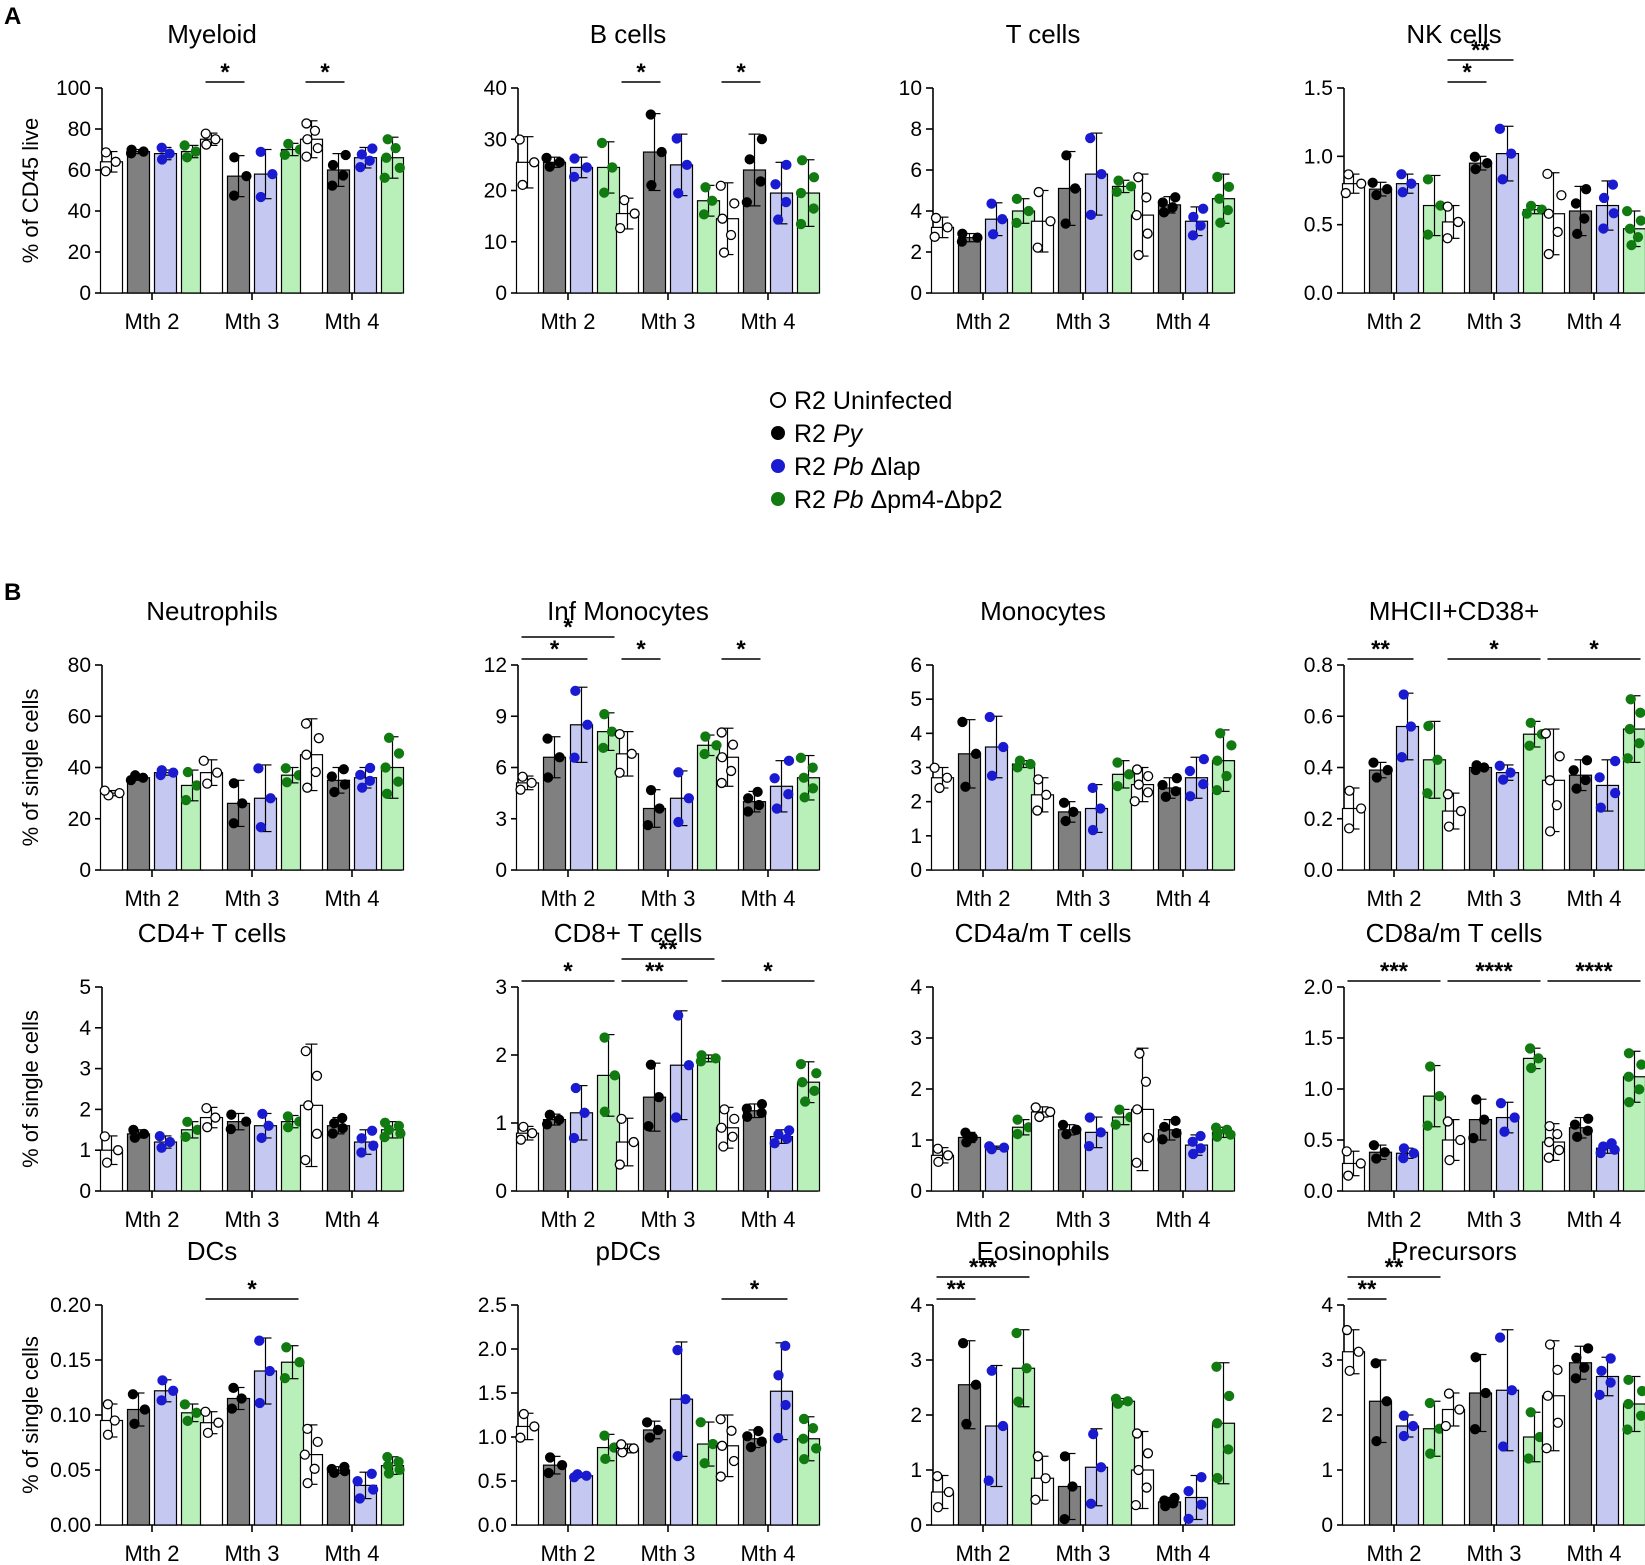 This screenshot has height=1565, width=1645. What do you see at coordinates (30, 768) in the screenshot?
I see `y-axis-label: % of single cells` at bounding box center [30, 768].